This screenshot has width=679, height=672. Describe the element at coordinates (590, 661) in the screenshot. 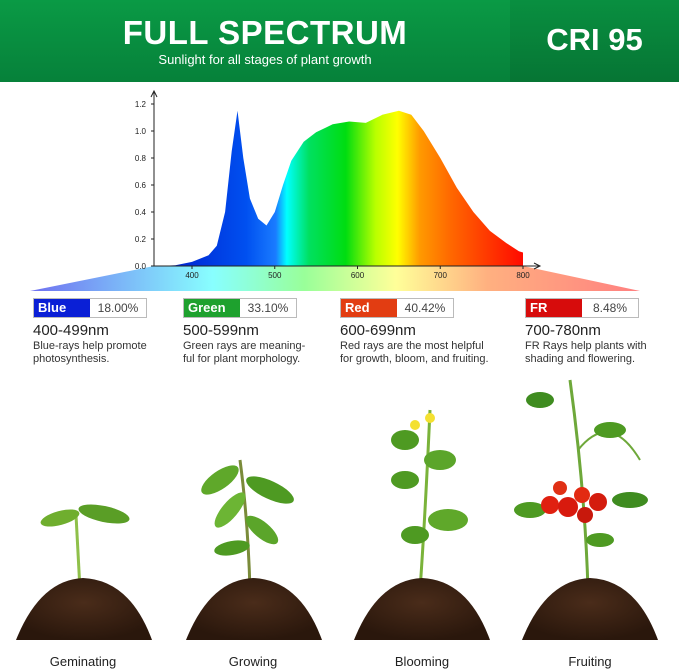

I see `stage-label-fruiting: Fruiting` at that location.